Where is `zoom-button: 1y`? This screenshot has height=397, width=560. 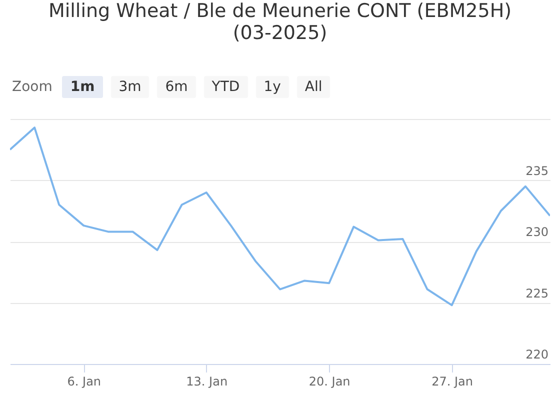 zoom-button: 1y is located at coordinates (272, 87).